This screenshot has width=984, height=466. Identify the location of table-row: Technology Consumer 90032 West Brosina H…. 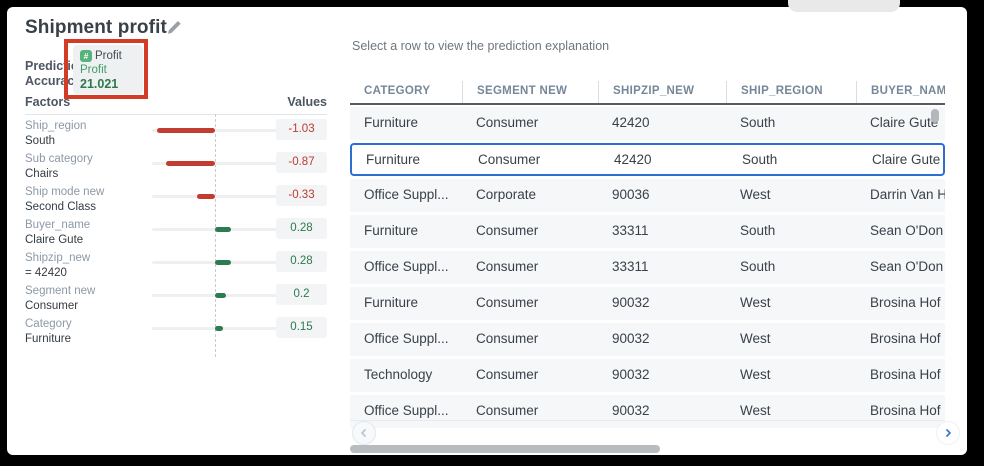
(647, 375).